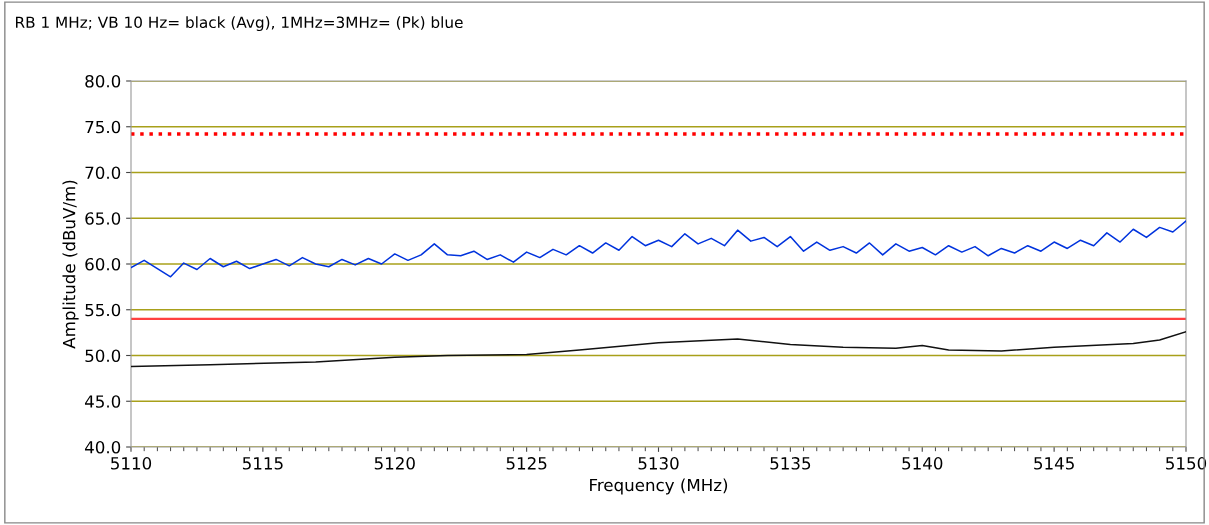  I want to click on y-tick-label: 60.0, so click(103, 264).